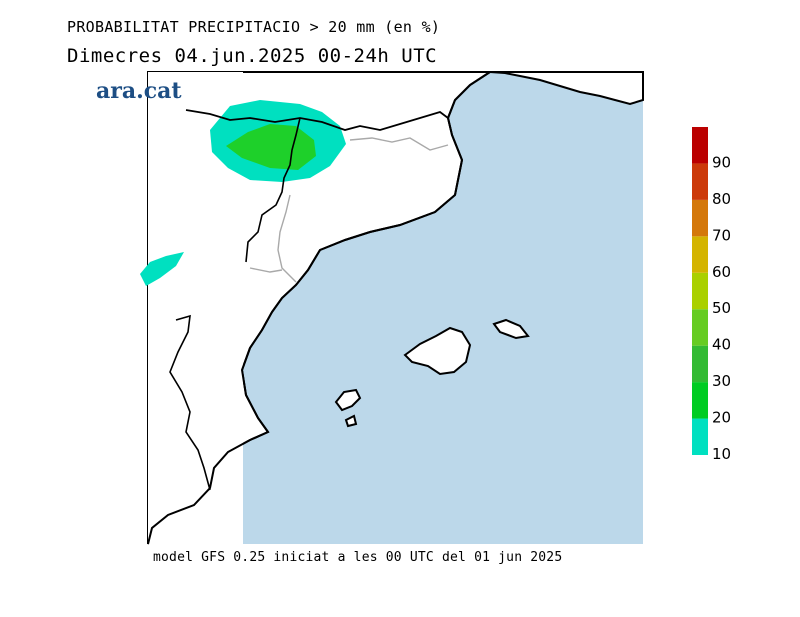 This screenshot has width=800, height=617. I want to click on colorbar: 10 20 30 40 50 60 70 80 90, so click(711, 295).